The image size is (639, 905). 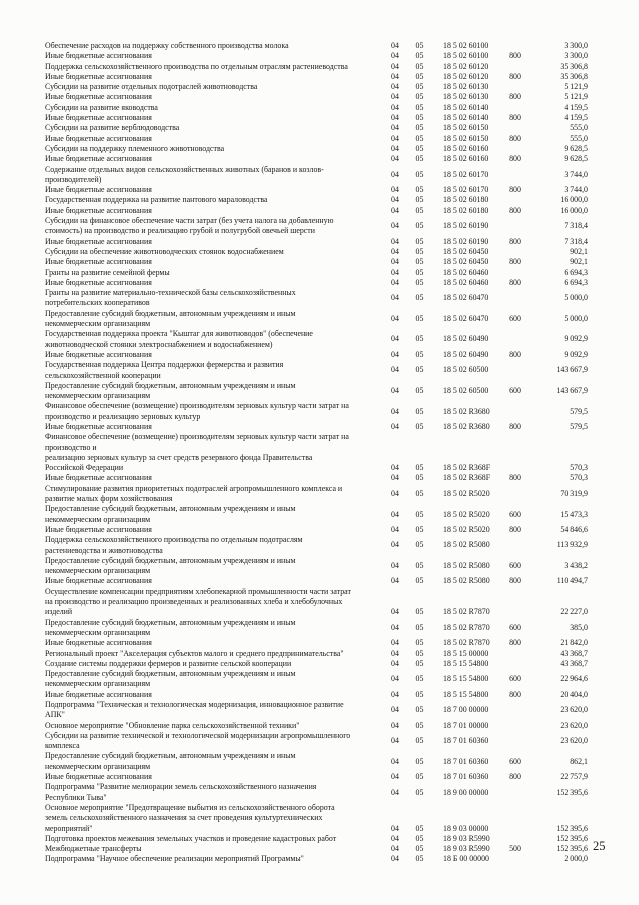 I want to click on row-name: Субсидии на развитие верблюдоводства, so click(x=112, y=128).